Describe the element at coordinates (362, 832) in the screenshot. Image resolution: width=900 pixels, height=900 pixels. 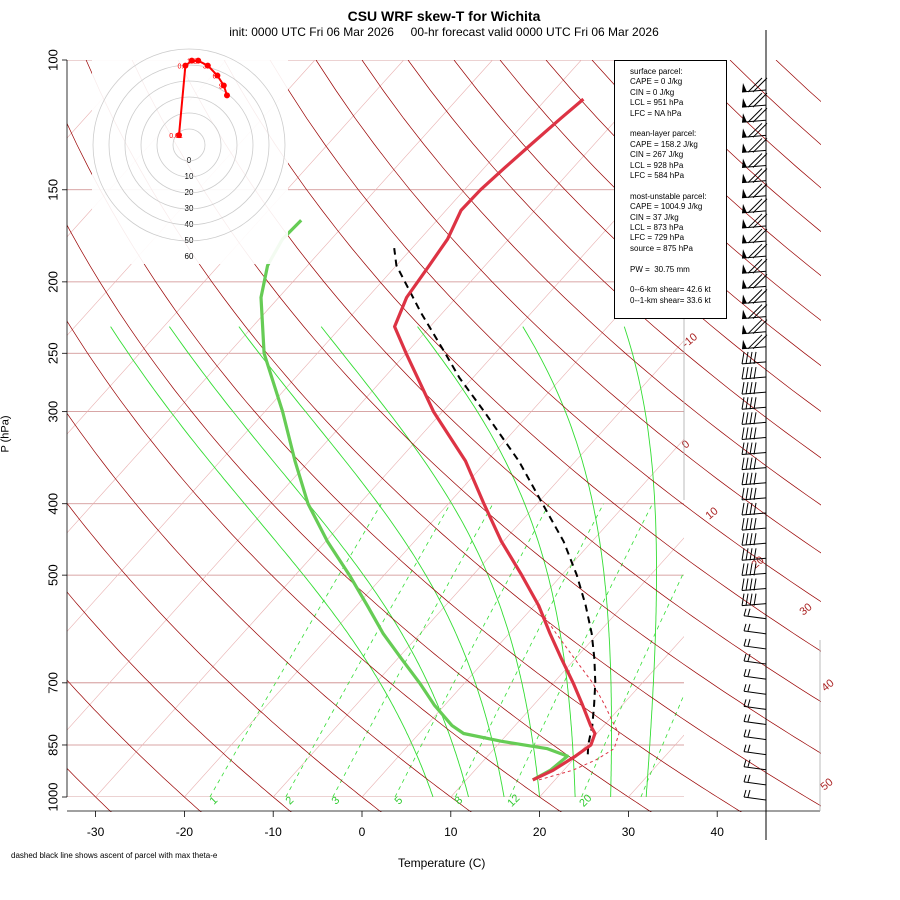
I see `x-tick-label: 0` at that location.